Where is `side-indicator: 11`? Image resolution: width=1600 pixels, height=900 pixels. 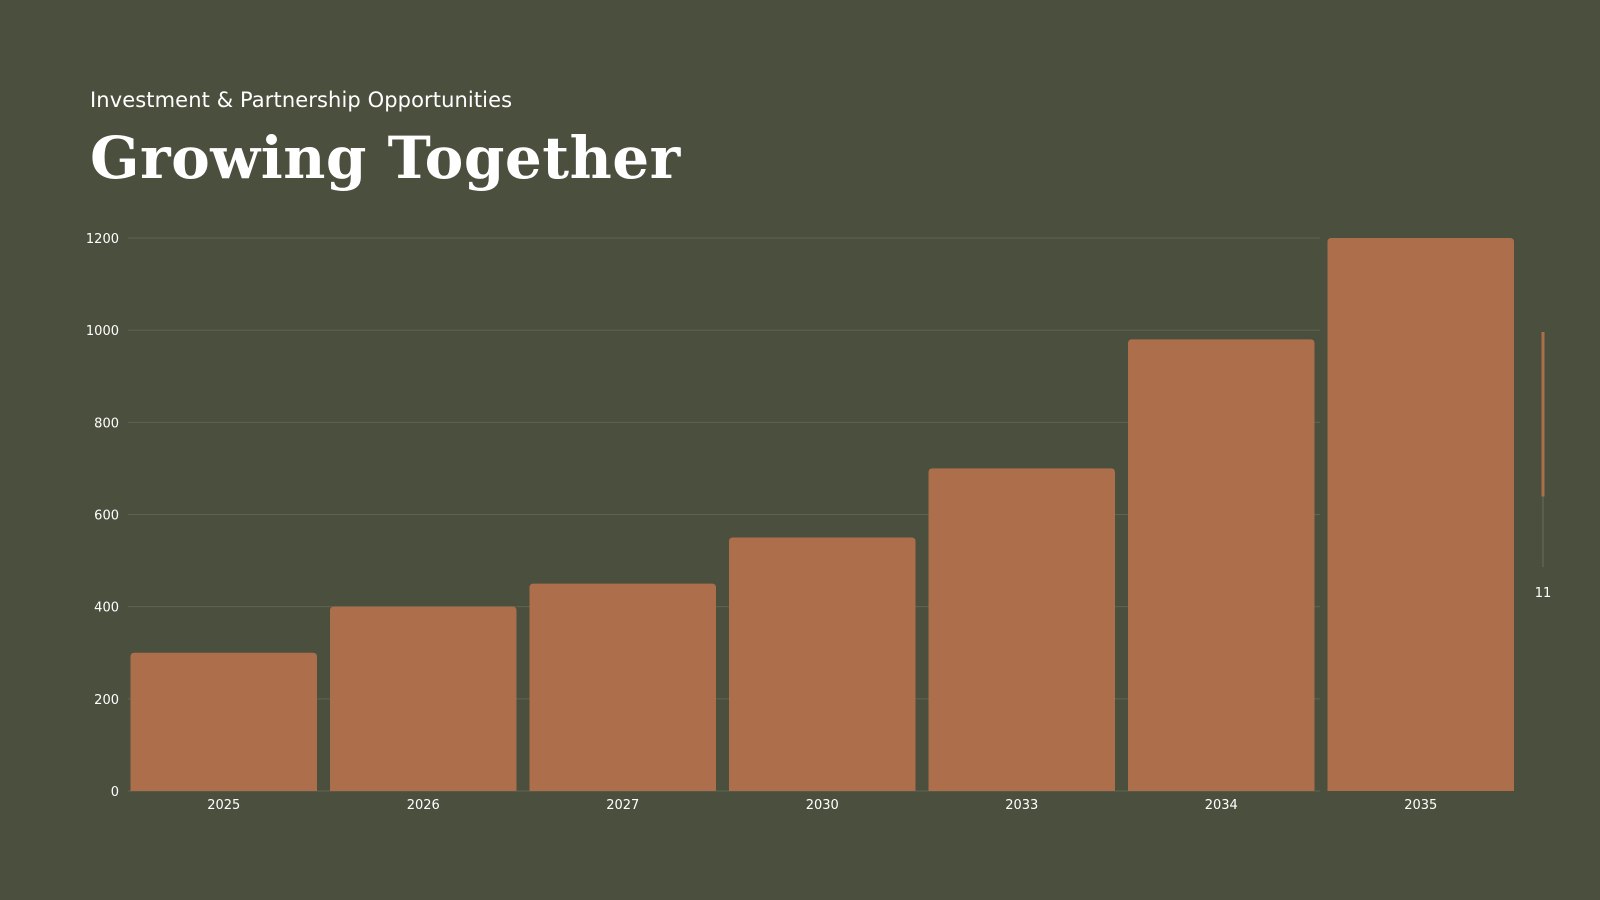
side-indicator: 11 is located at coordinates (1543, 466).